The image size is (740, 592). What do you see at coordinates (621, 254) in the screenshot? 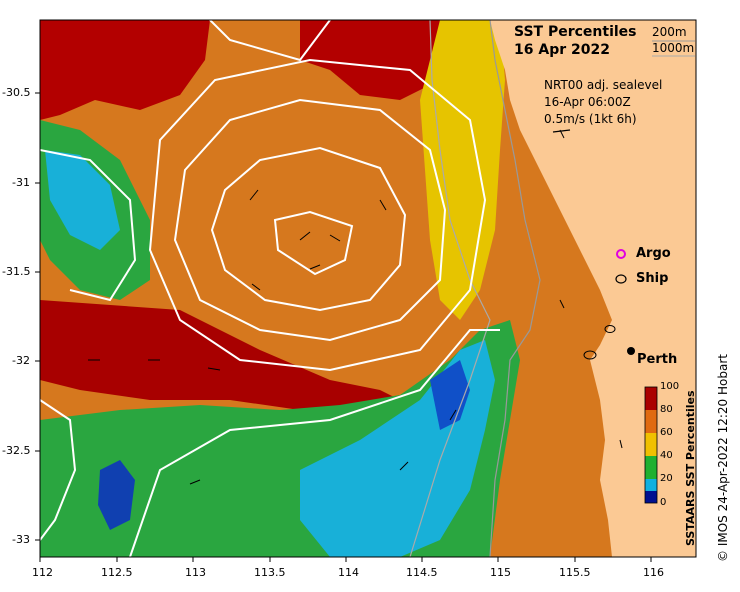
I see `argo-symbol` at bounding box center [621, 254].